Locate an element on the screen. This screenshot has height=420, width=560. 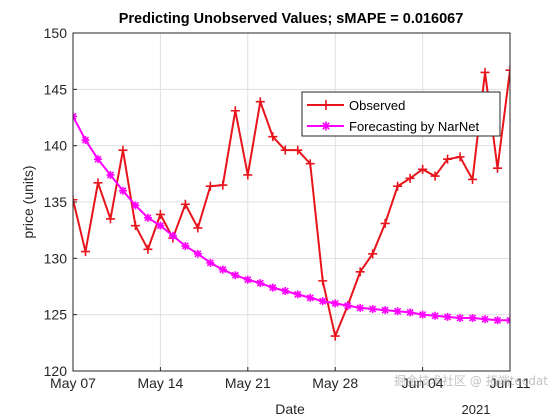
legend-box is located at coordinates (401, 114).